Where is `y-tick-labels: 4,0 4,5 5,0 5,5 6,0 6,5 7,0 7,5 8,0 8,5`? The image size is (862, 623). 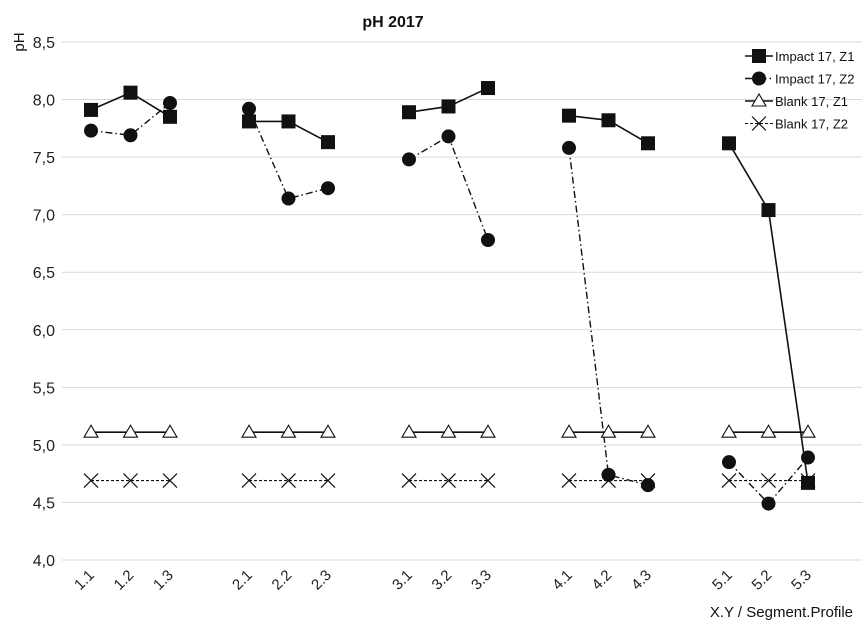 y-tick-labels: 4,0 4,5 5,0 5,5 6,0 6,5 7,0 7,5 8,0 8,5 is located at coordinates (44, 302).